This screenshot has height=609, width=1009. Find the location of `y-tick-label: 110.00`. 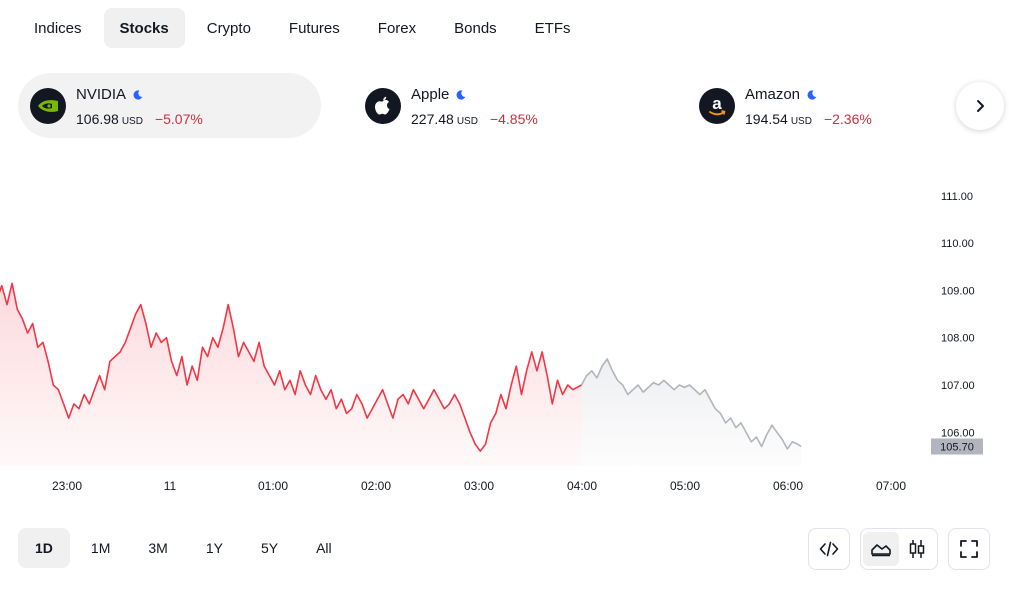

y-tick-label: 110.00 is located at coordinates (957, 244).